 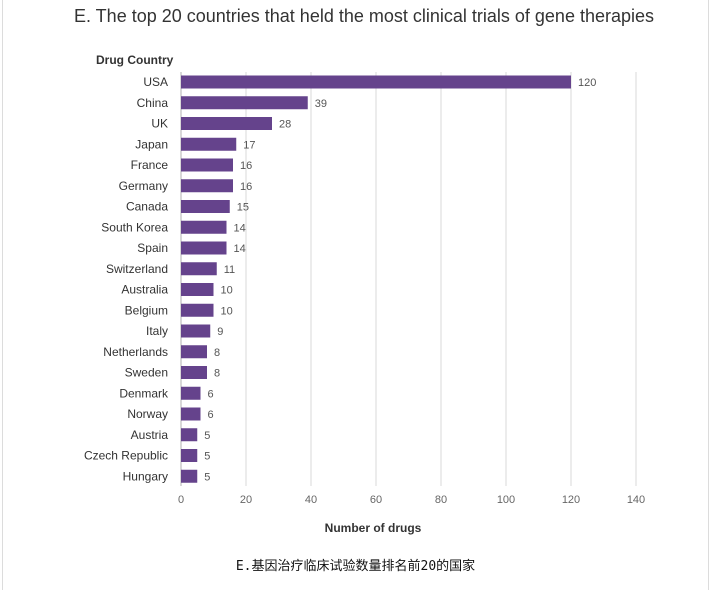 What do you see at coordinates (181, 500) in the screenshot?
I see `x-tick-label: 0` at bounding box center [181, 500].